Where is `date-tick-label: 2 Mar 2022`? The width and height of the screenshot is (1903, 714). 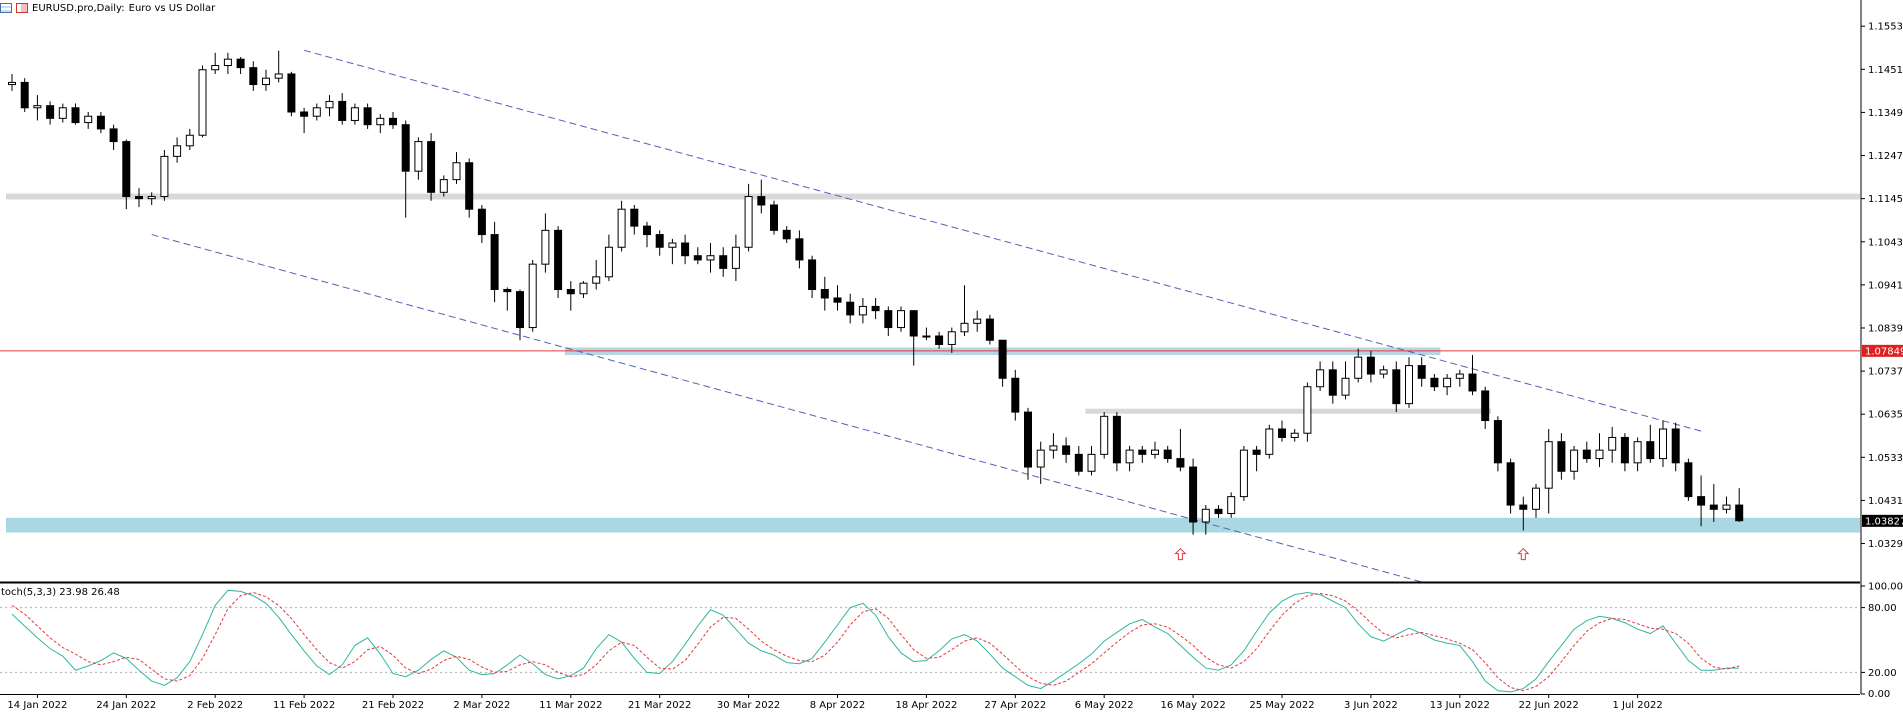
date-tick-label: 2 Mar 2022 is located at coordinates (481, 705).